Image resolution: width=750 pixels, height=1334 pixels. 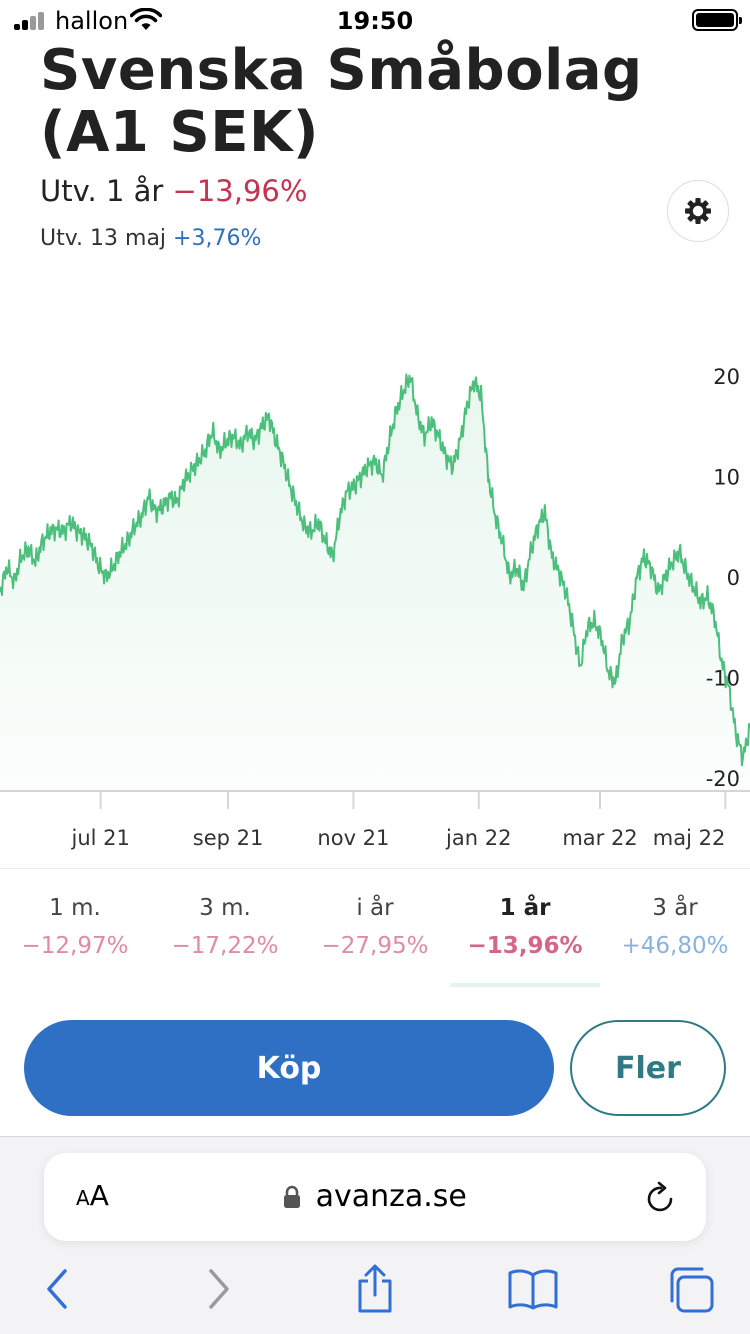 What do you see at coordinates (675, 908) in the screenshot?
I see `period-tab-label: 3 år` at bounding box center [675, 908].